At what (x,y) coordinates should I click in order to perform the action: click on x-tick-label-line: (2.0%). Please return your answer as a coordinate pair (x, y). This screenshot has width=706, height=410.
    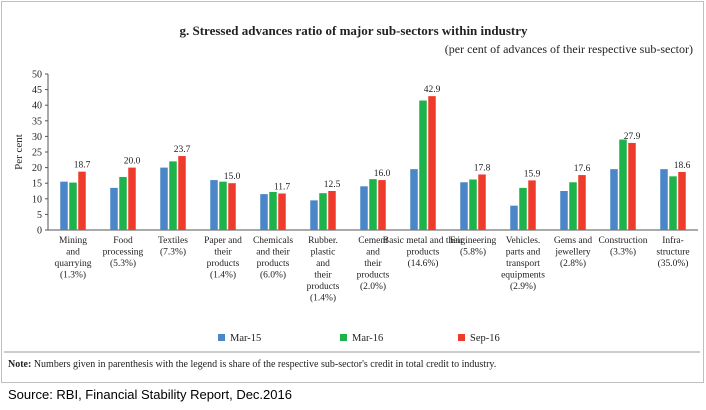
    Looking at the image, I should click on (373, 286).